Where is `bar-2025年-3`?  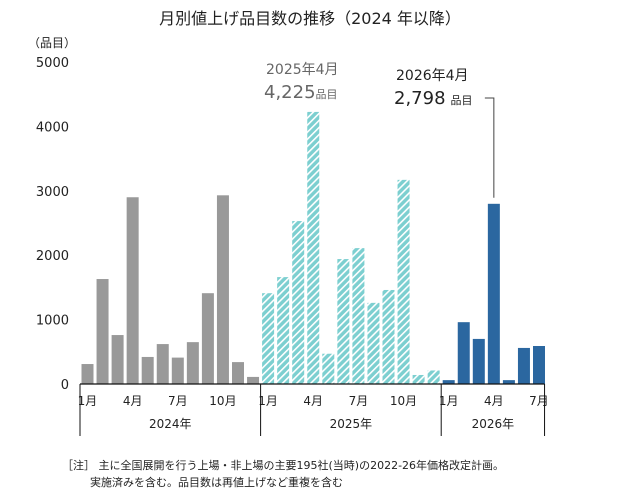
bar-2025年-3 is located at coordinates (298, 302).